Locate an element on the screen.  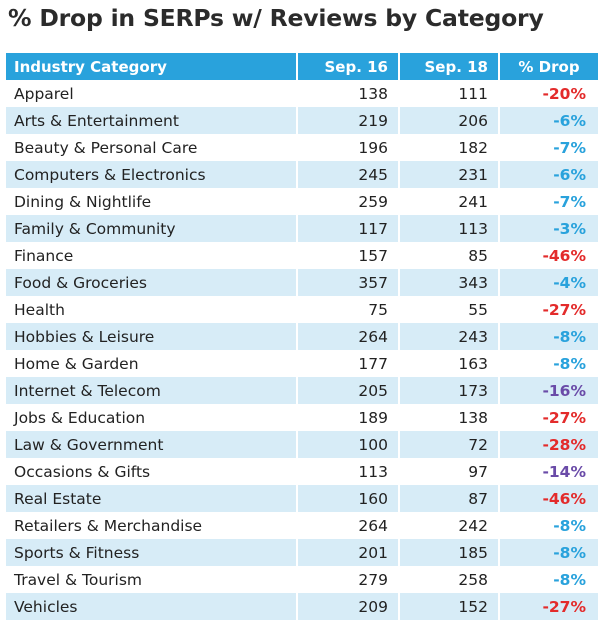
cell-category: Family & Community is located at coordinates (152, 228).